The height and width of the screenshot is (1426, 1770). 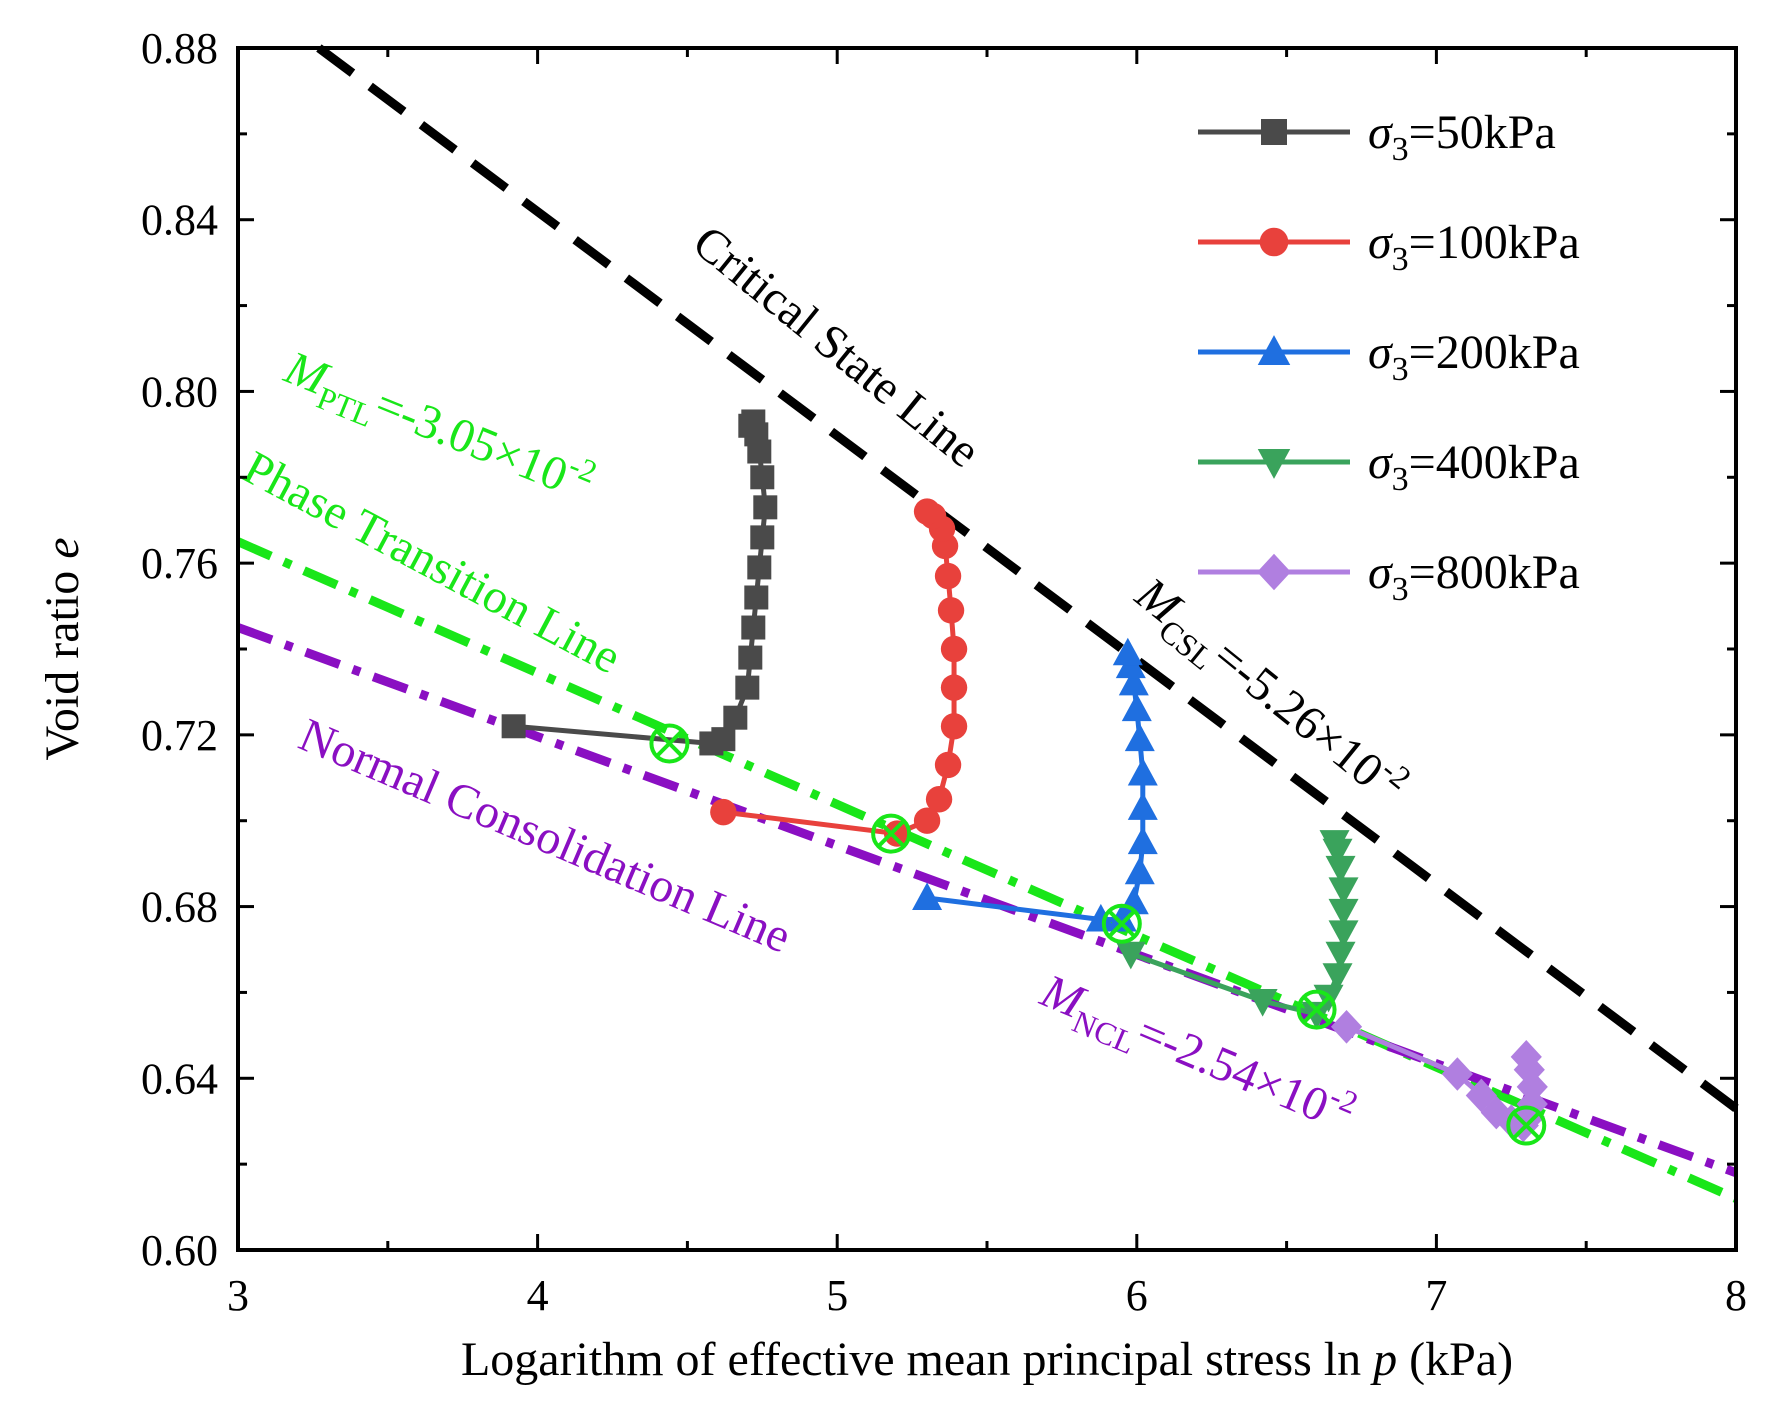 What do you see at coordinates (1269, 691) in the screenshot?
I see `csl-slope-label: MCSL=-5.26×10-2` at bounding box center [1269, 691].